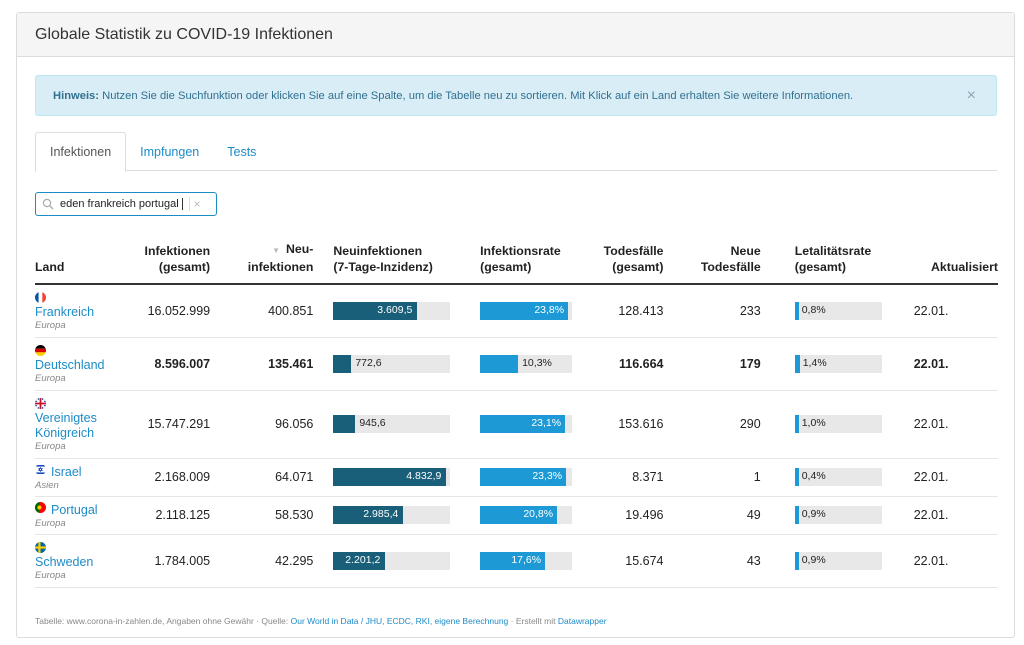  What do you see at coordinates (171, 515) in the screenshot?
I see `cell-infektionen: 2.118.125` at bounding box center [171, 515].